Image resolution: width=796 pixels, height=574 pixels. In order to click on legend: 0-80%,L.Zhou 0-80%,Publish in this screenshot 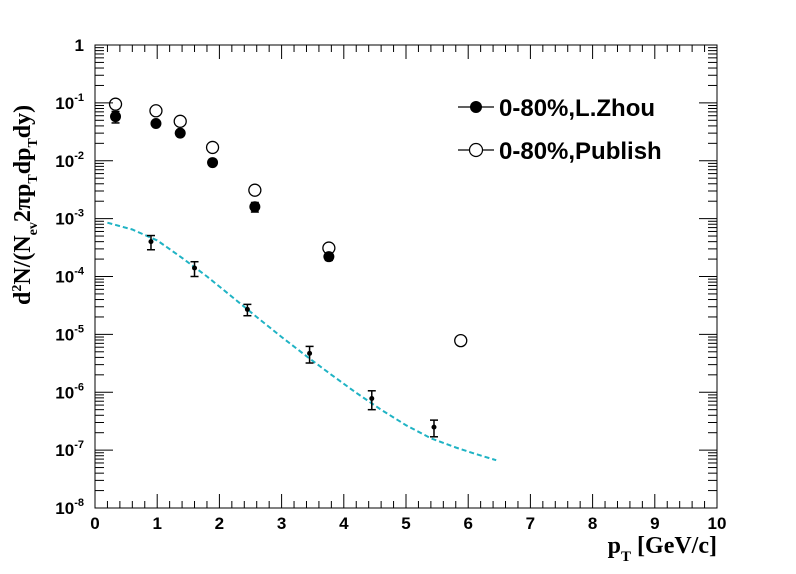, I will do `click(560, 130)`.